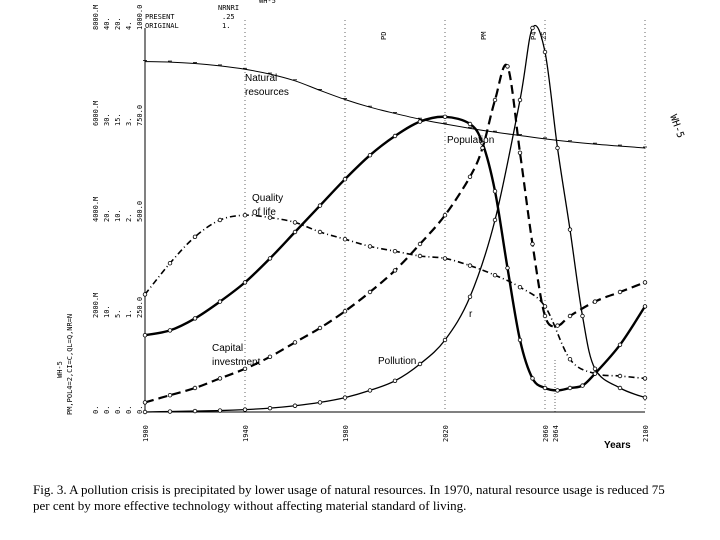 Image resolution: width=720 pixels, height=540 pixels. Describe the element at coordinates (617, 445) in the screenshot. I see `label-years: Years` at that location.